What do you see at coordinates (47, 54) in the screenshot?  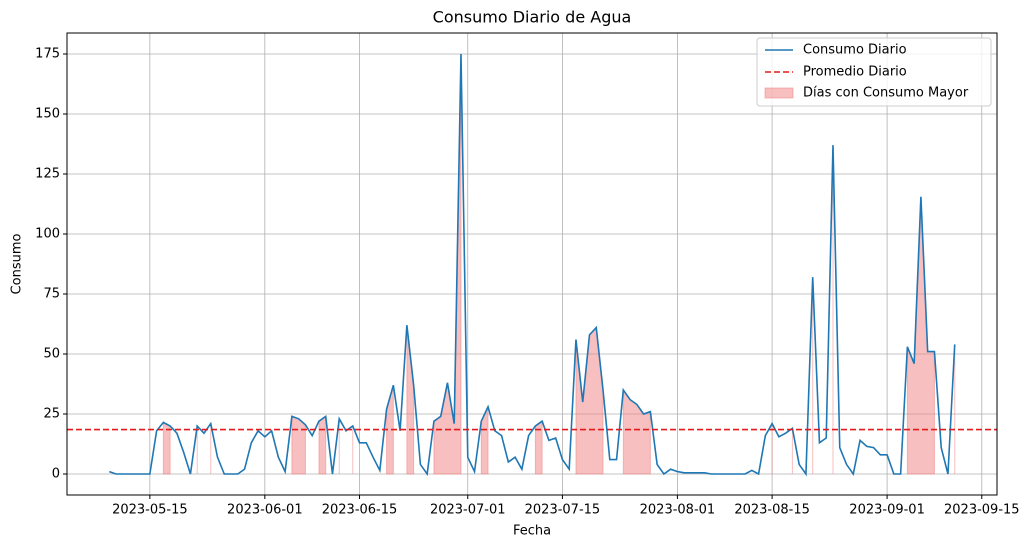 I see `y-tick-label: 175` at bounding box center [47, 54].